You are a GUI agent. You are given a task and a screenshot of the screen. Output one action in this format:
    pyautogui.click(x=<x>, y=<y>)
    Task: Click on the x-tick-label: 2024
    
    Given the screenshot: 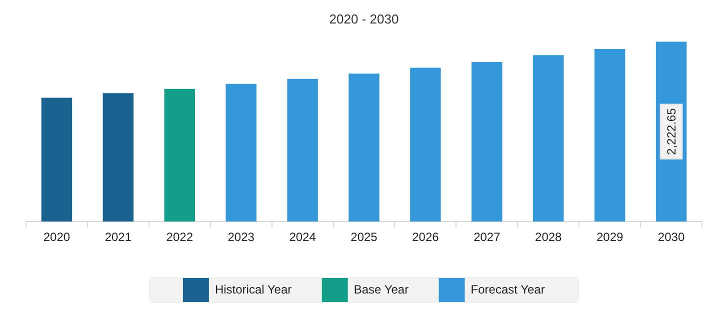 What is the action you would take?
    pyautogui.click(x=302, y=237)
    